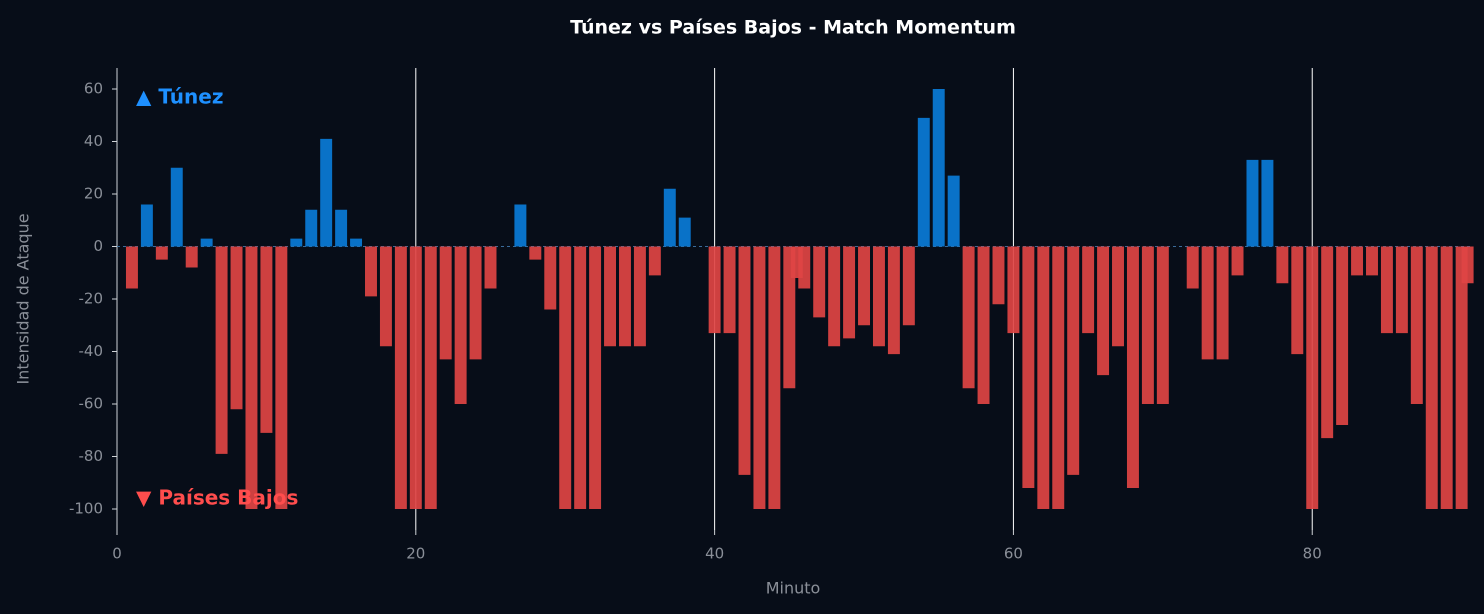 This screenshot has height=614, width=1484. I want to click on y-tick-label: 60, so click(93, 89).